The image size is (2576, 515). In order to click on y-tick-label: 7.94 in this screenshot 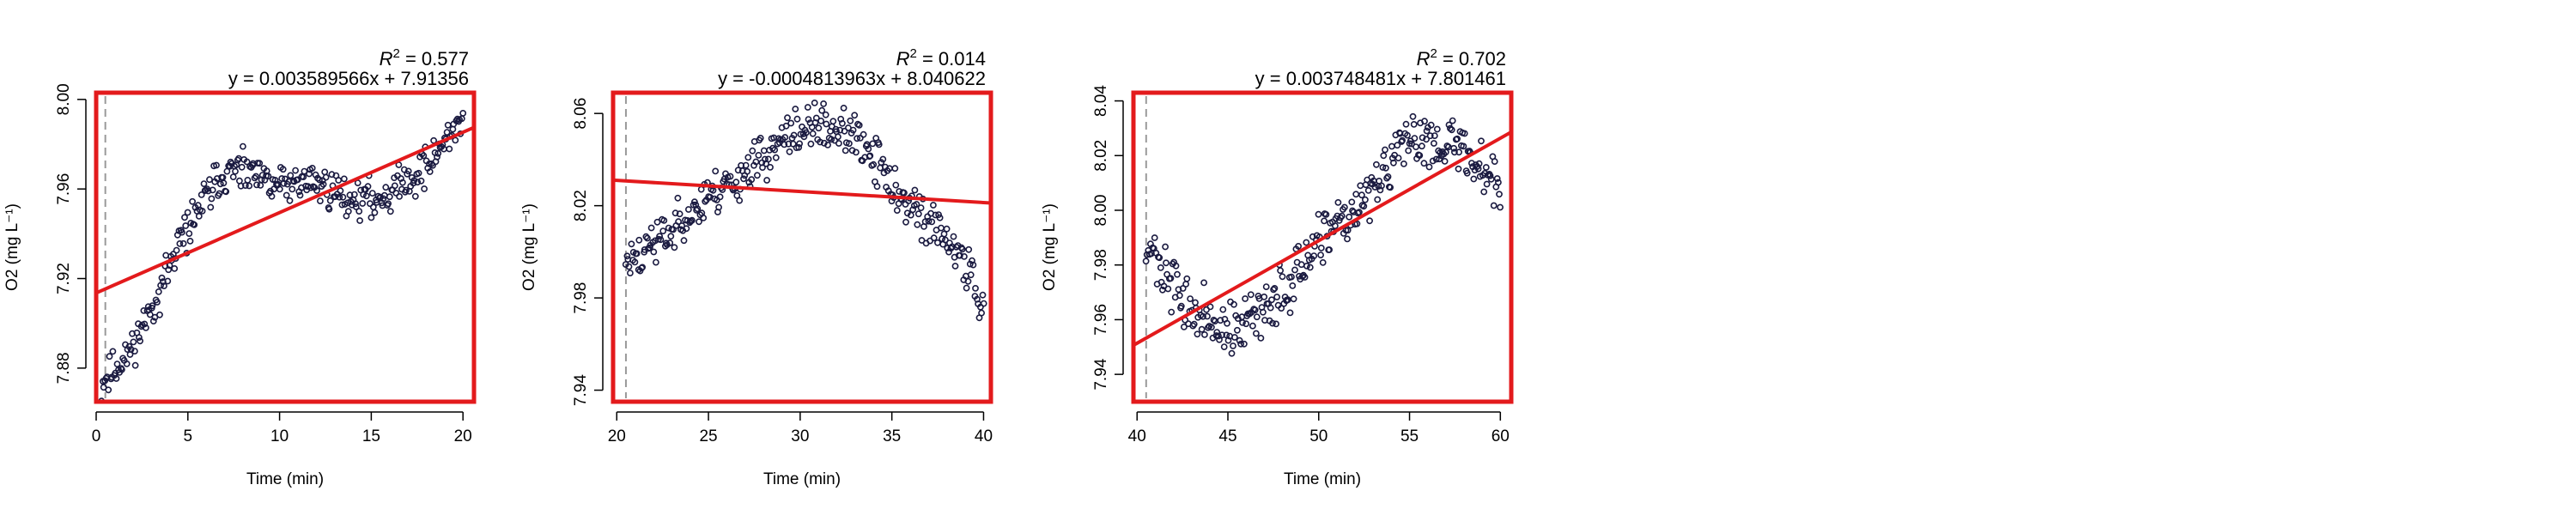, I will do `click(1101, 374)`.